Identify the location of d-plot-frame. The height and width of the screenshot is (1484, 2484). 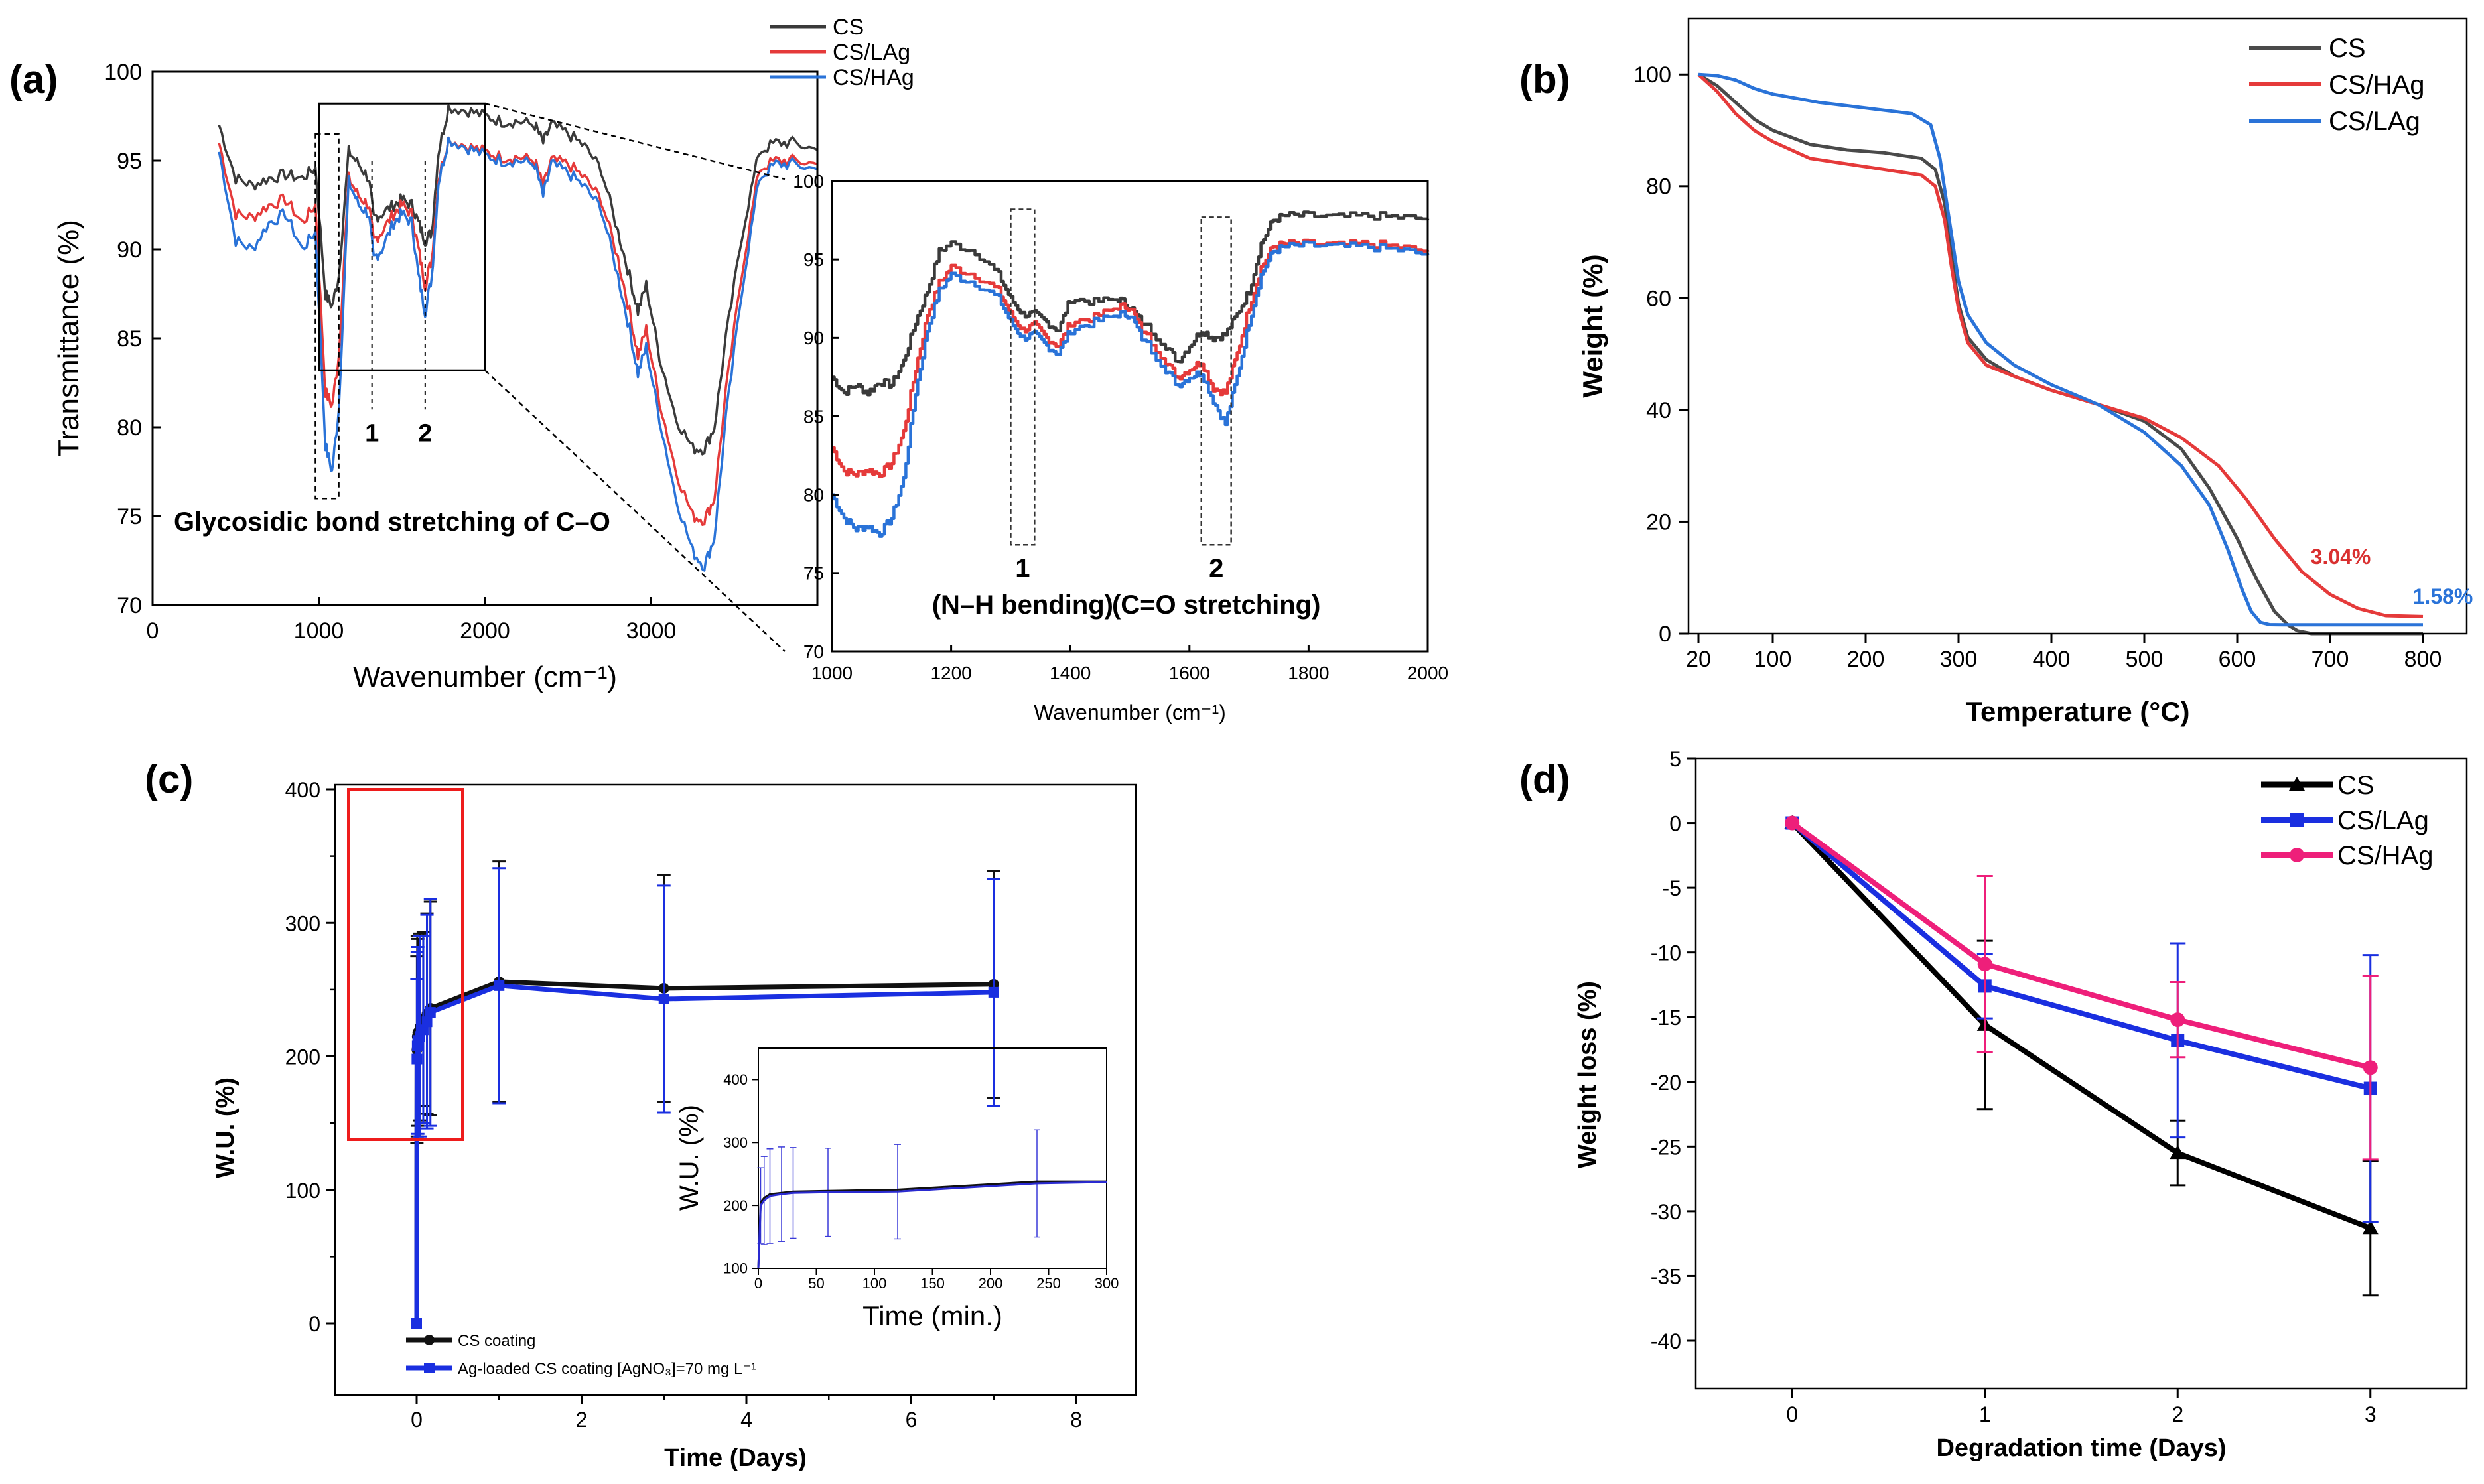
(2081, 1073).